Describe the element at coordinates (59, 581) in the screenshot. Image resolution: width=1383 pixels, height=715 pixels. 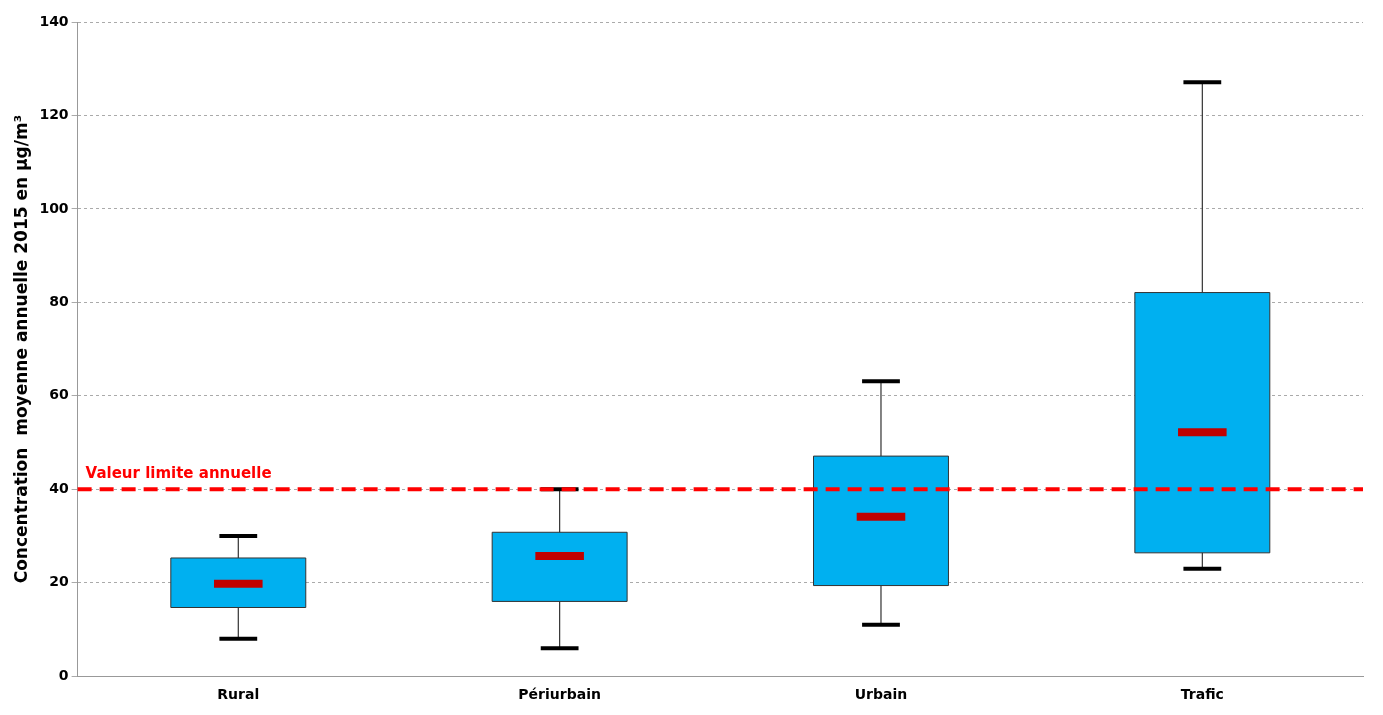
I see `y-tick-label: 20` at that location.